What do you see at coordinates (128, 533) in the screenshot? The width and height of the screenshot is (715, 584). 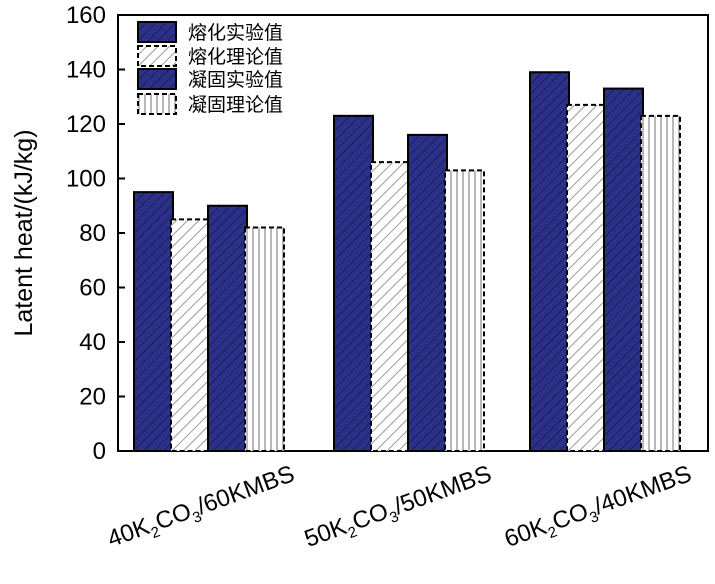 I see `label-part: 40K` at bounding box center [128, 533].